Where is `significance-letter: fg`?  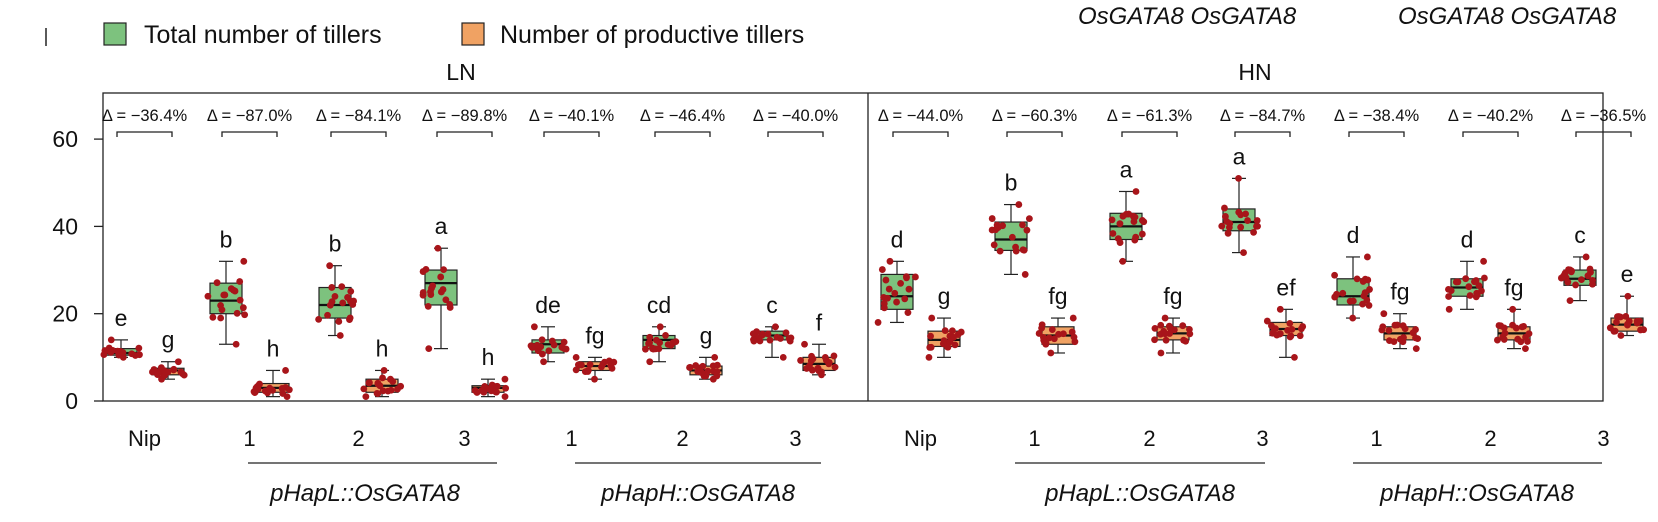 significance-letter: fg is located at coordinates (1399, 292).